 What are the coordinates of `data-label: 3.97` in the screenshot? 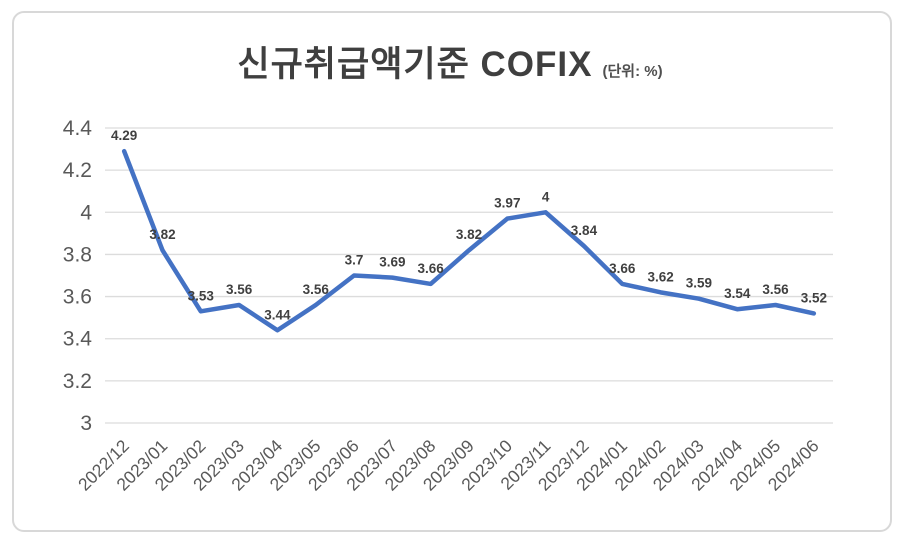 It's located at (507, 203).